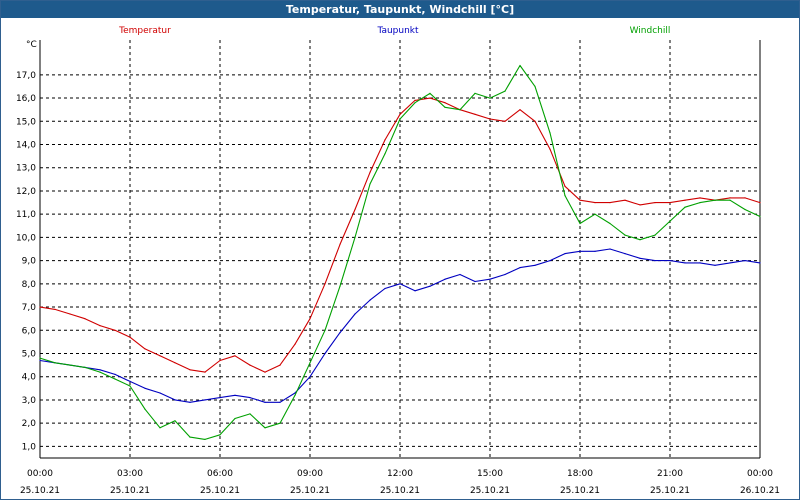  What do you see at coordinates (26, 76) in the screenshot?
I see `y-tick-label: 17,0` at bounding box center [26, 76].